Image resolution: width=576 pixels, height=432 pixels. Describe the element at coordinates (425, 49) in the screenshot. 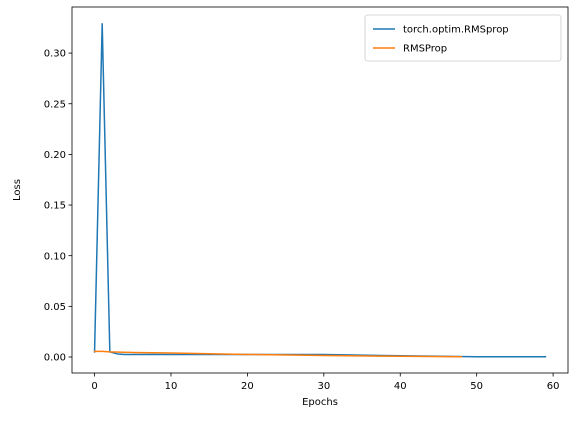

I see `legend-label-1: RMSProp` at that location.